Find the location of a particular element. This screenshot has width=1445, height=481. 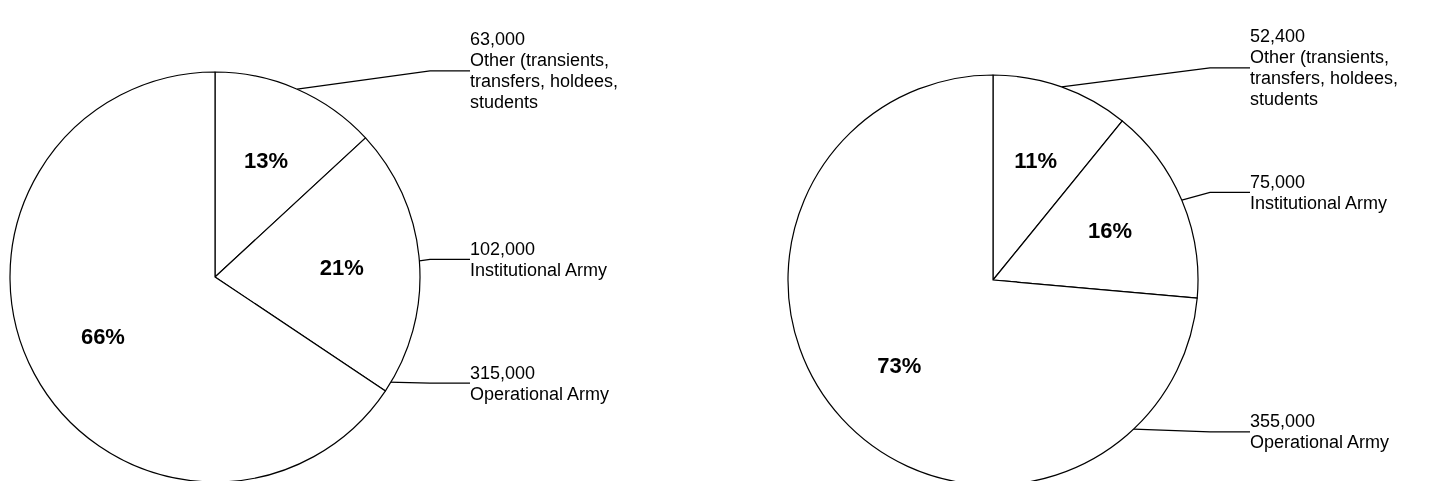

data-label: 355,000 is located at coordinates (1283, 421).